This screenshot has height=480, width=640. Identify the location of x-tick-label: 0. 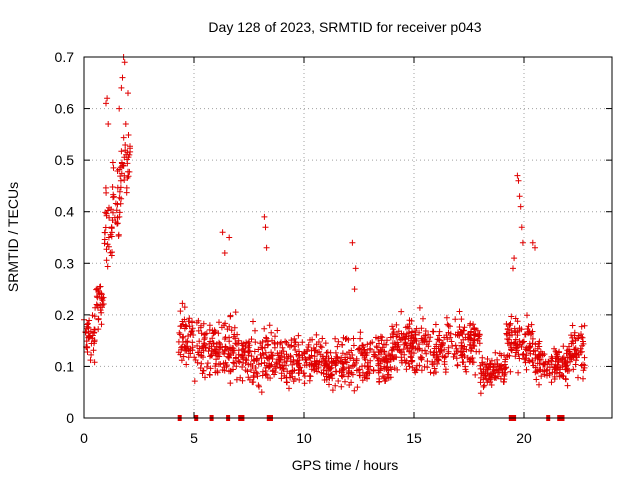
(84, 438).